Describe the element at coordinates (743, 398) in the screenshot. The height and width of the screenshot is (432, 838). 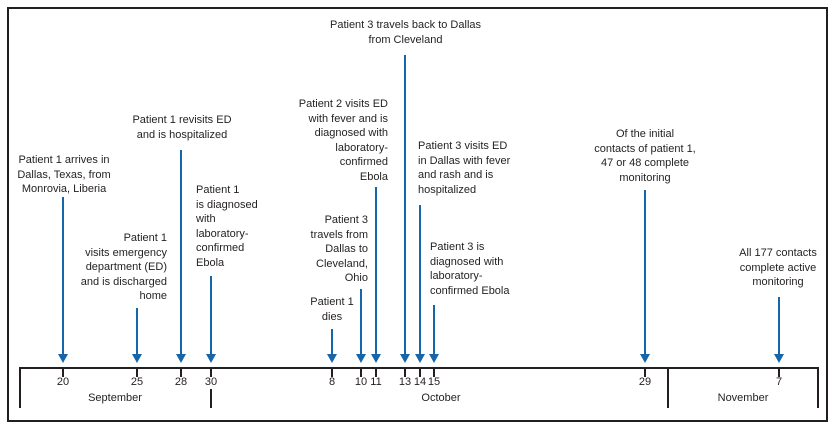
I see `month-label-november: November` at that location.